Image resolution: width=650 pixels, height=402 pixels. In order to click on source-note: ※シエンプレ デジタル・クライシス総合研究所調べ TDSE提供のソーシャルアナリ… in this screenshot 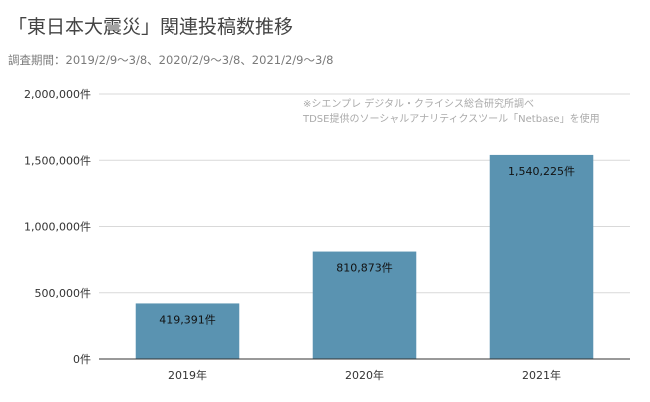, I will do `click(468, 112)`.